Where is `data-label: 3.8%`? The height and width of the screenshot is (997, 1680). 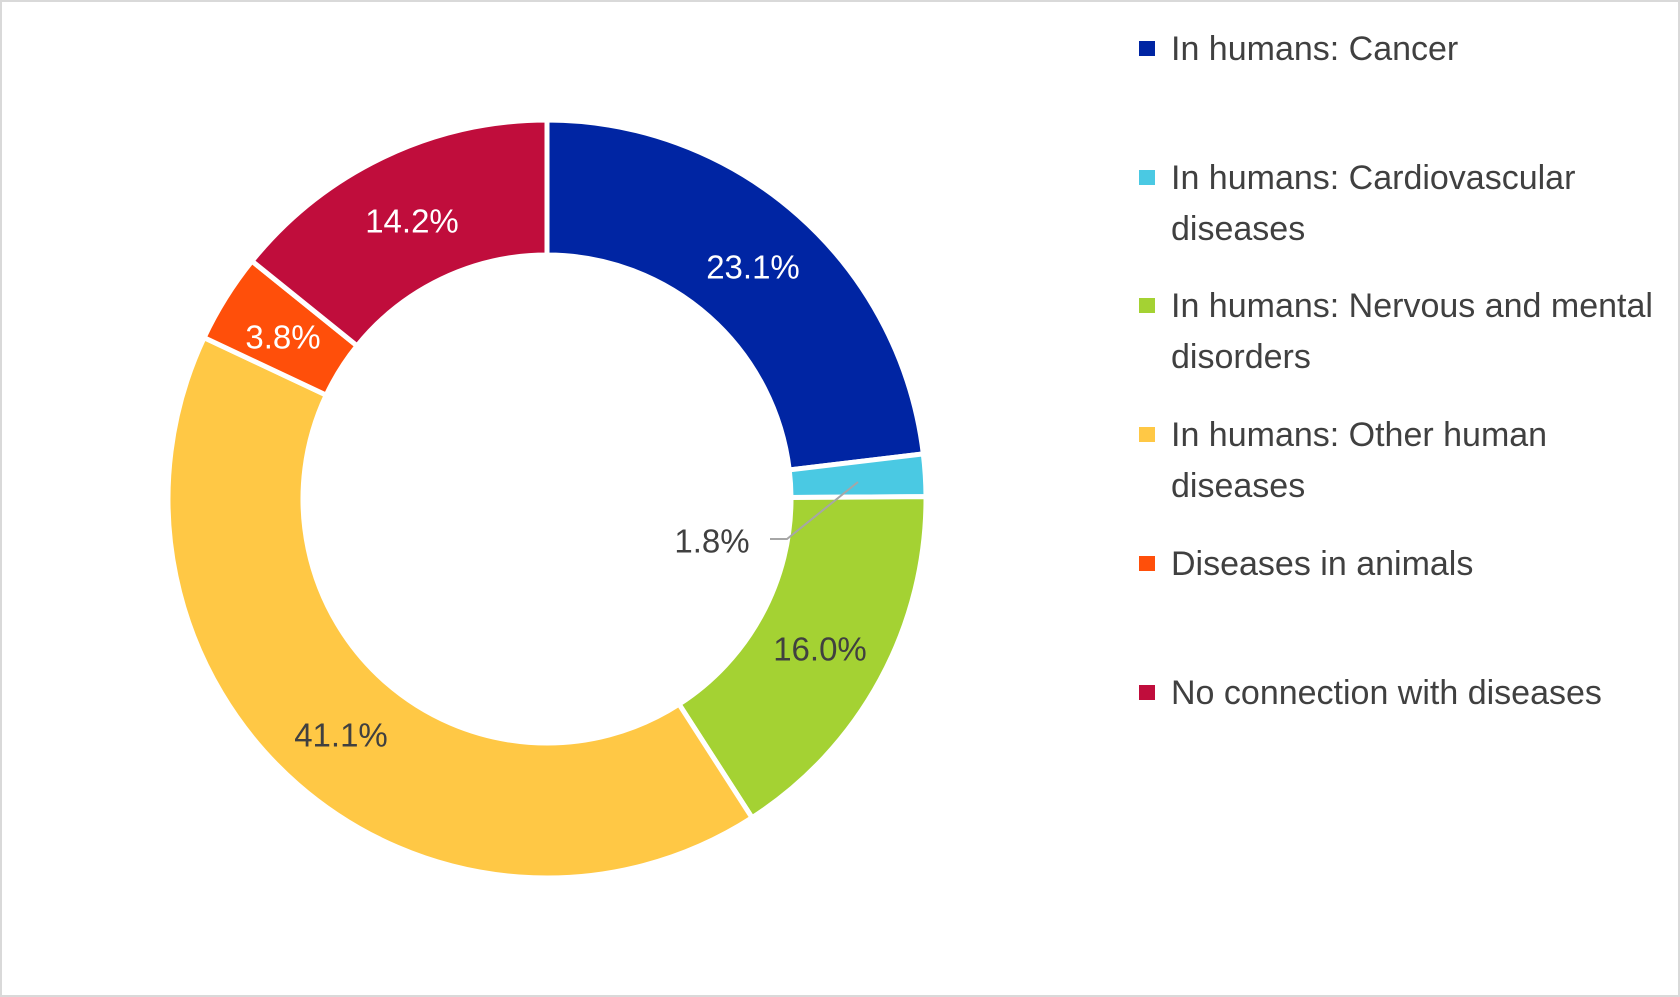 data-label: 3.8% is located at coordinates (282, 337).